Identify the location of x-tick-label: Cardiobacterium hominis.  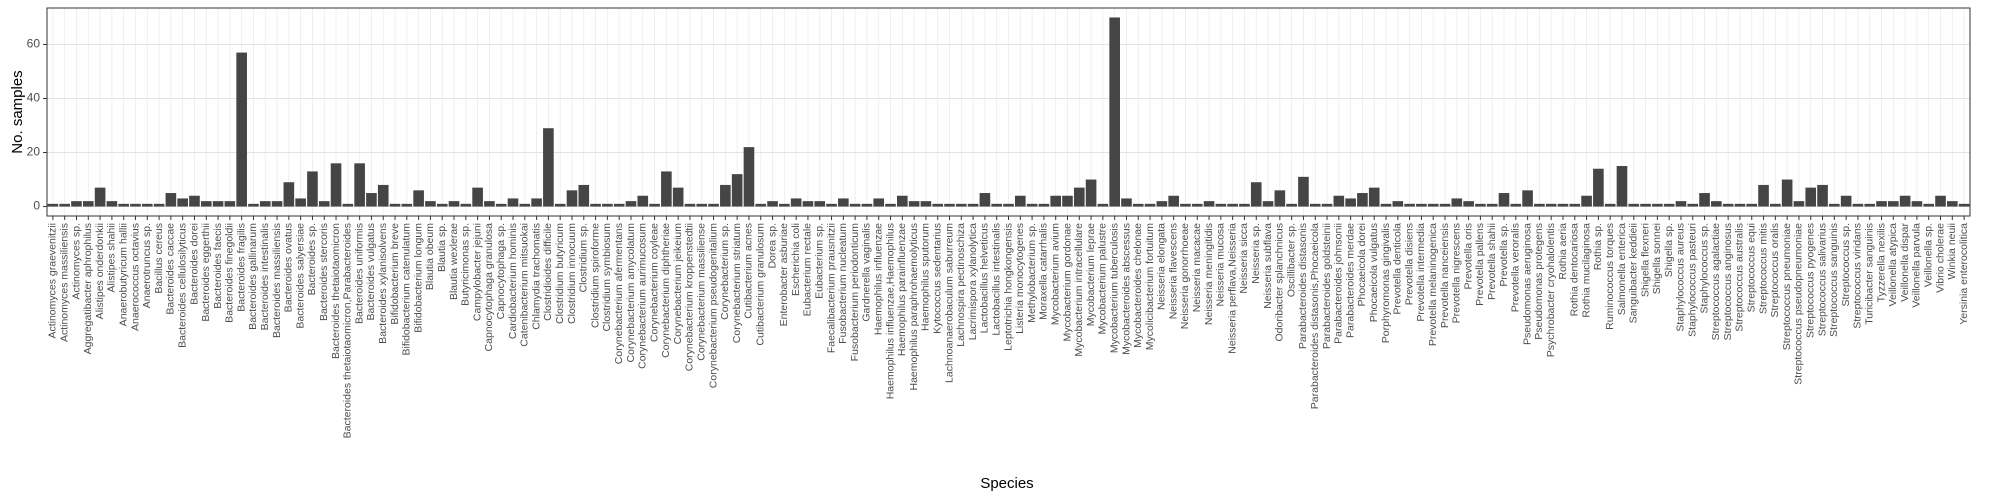
(513, 281).